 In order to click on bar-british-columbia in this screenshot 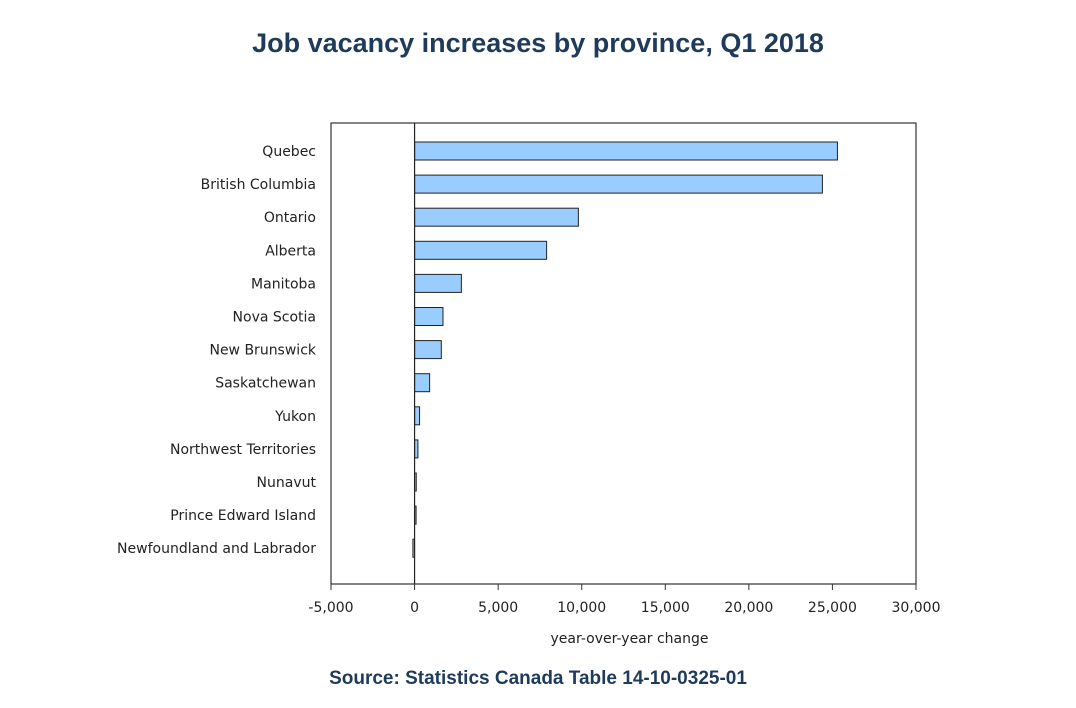, I will do `click(618, 184)`.